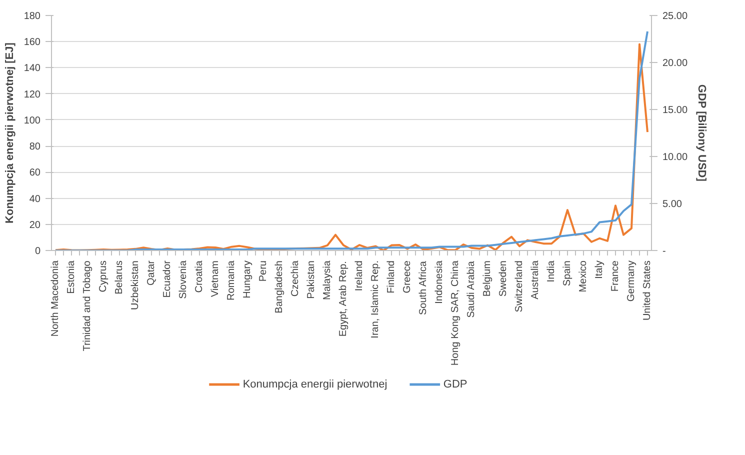 This screenshot has height=455, width=745. I want to click on x-tick-label: Estonia, so click(71, 277).